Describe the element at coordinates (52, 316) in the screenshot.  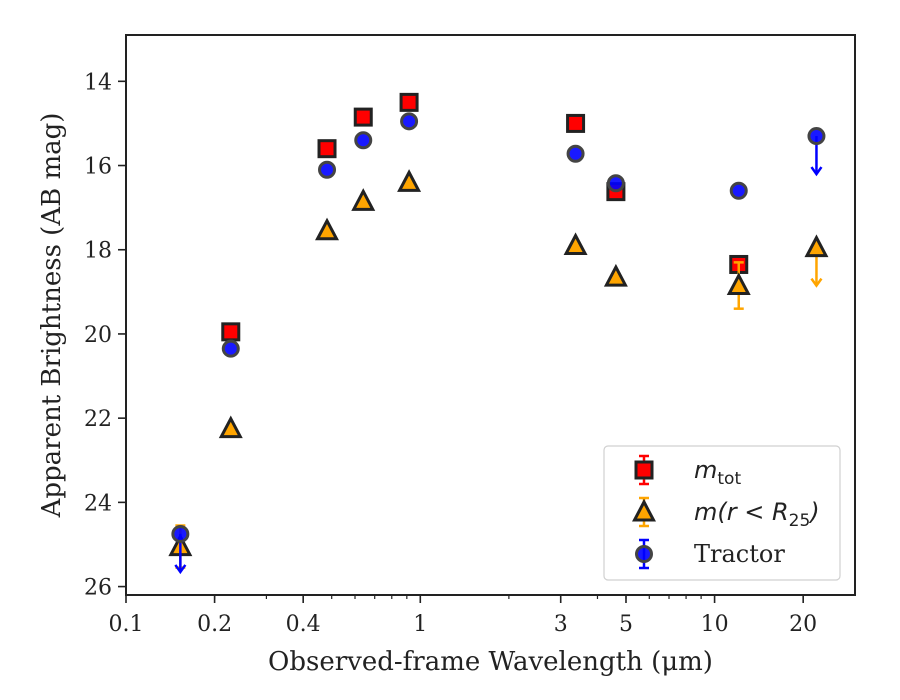
I see `y-axis-title: Apparent Brightness (AB mag)` at that location.